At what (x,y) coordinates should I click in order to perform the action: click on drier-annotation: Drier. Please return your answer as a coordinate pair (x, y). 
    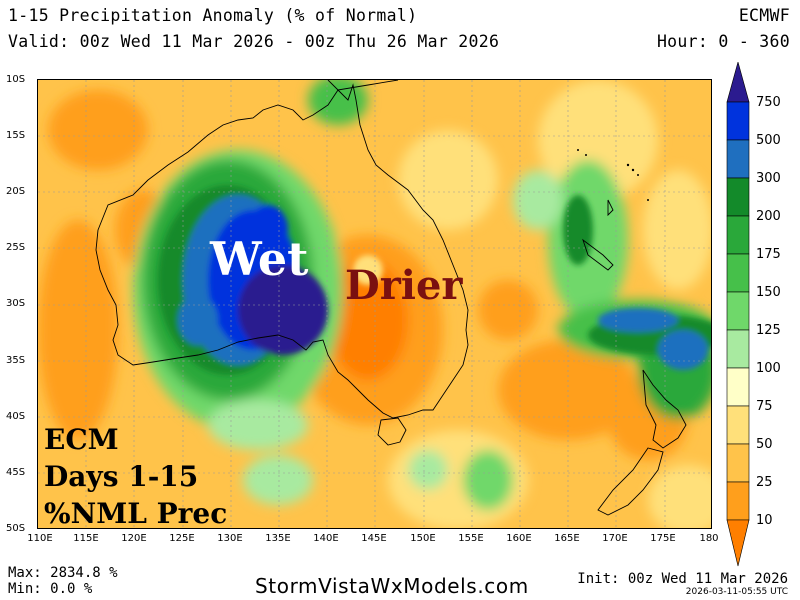
    Looking at the image, I should click on (404, 285).